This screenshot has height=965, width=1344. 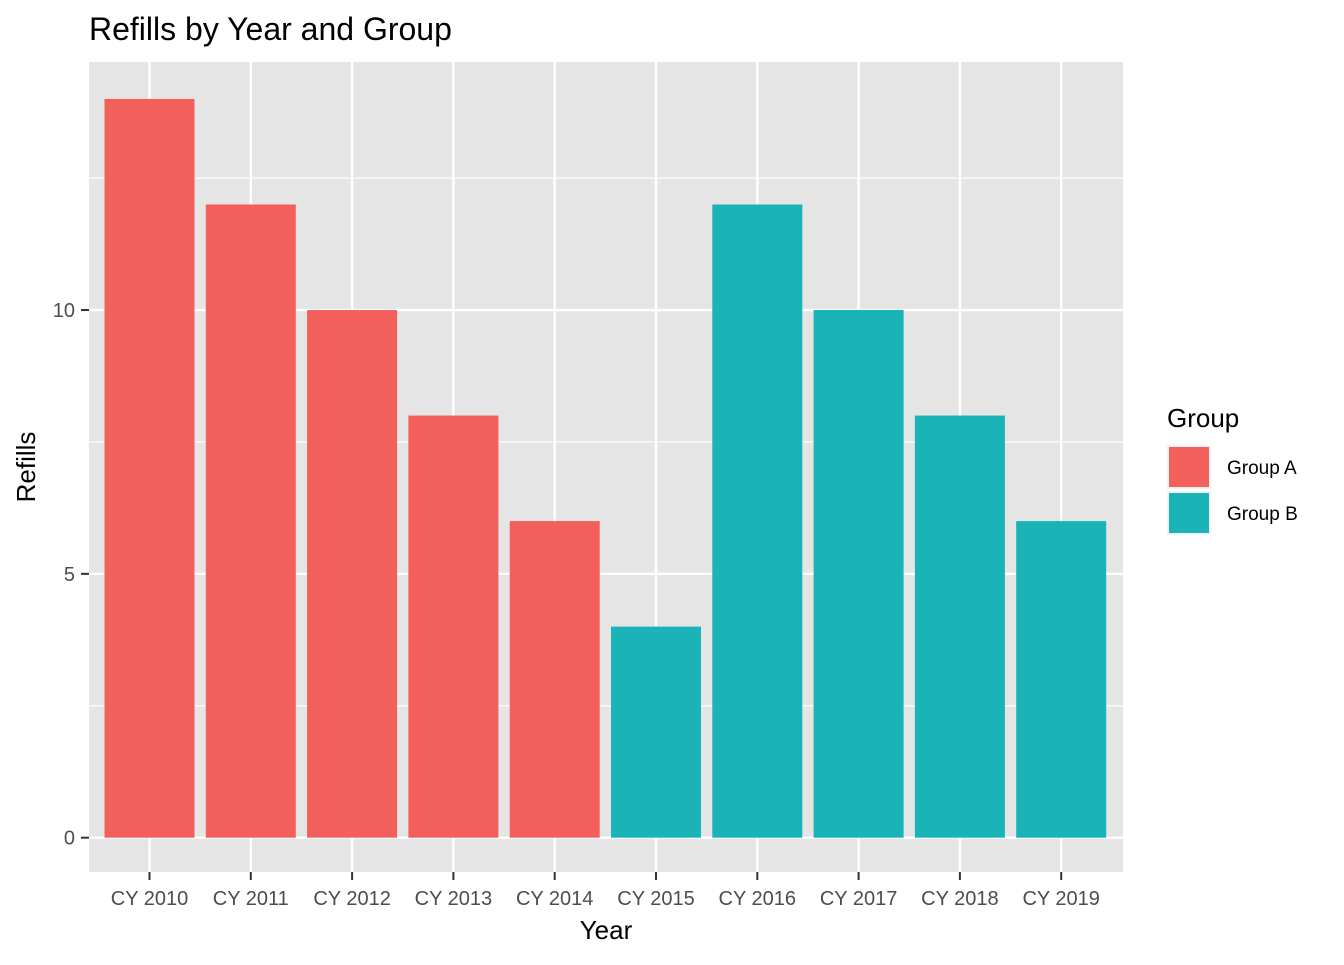 I want to click on bar-cy-2017, so click(x=858, y=574).